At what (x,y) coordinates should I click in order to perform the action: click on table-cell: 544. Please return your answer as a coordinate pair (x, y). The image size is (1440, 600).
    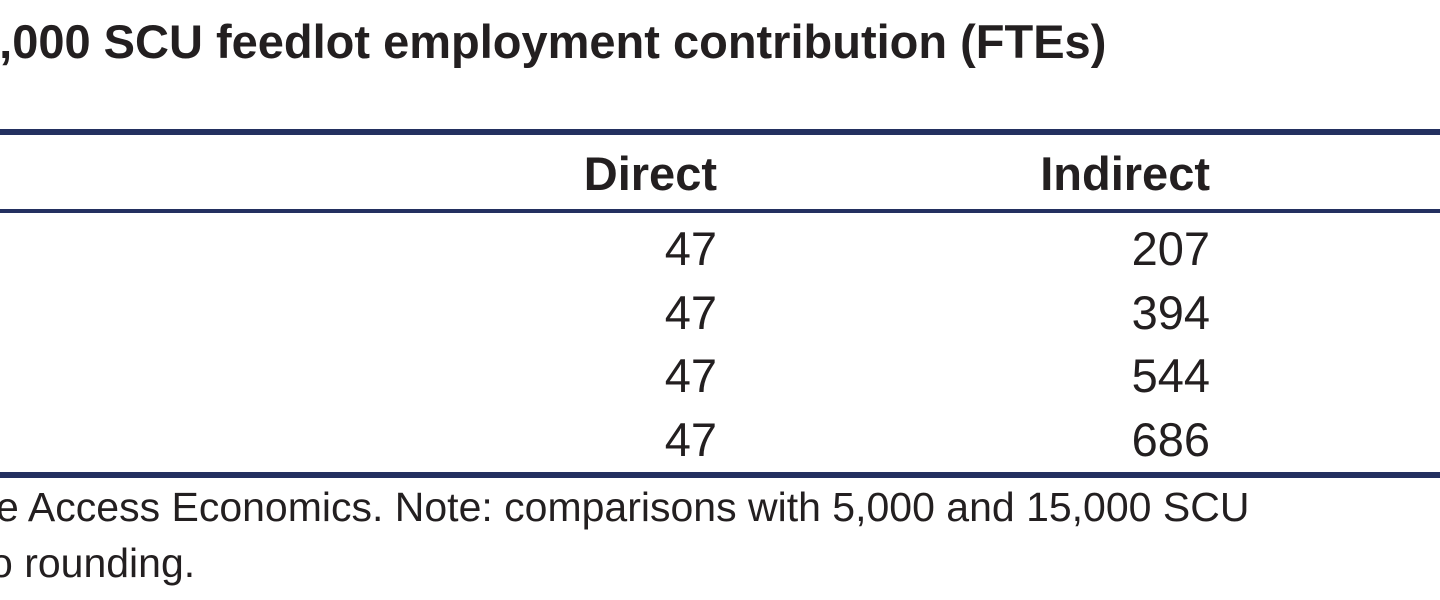
    Looking at the image, I should click on (1170, 375).